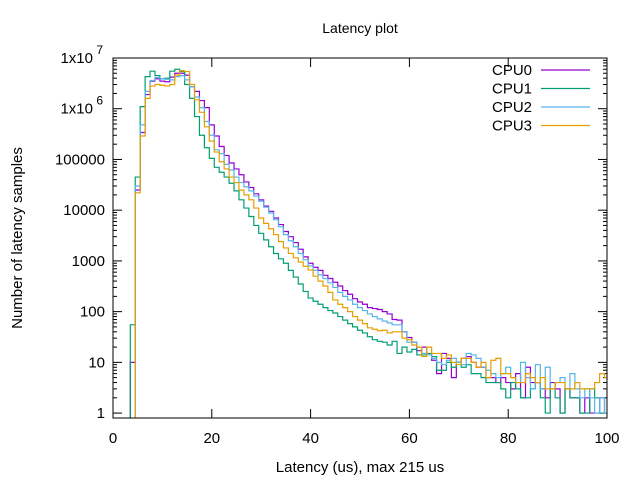  What do you see at coordinates (512, 89) in the screenshot?
I see `legend-label: CPU1` at bounding box center [512, 89].